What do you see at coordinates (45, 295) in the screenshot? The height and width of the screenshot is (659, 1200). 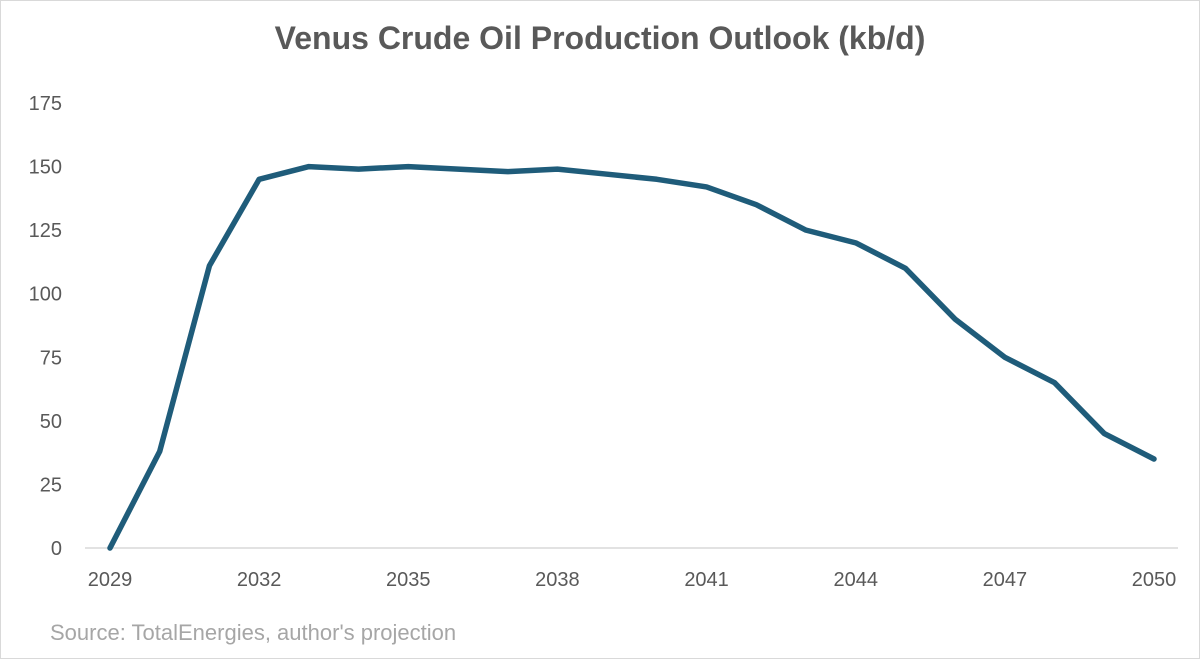 I see `y-tick-label: 100` at bounding box center [45, 295].